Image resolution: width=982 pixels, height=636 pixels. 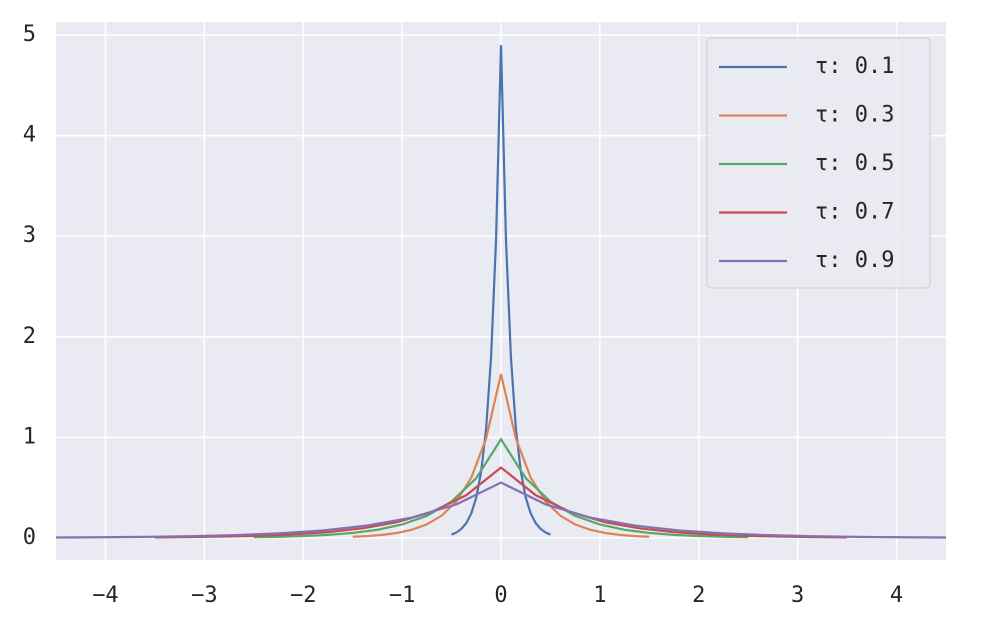 What do you see at coordinates (500, 595) in the screenshot?
I see `x-tick-label: 0` at bounding box center [500, 595].